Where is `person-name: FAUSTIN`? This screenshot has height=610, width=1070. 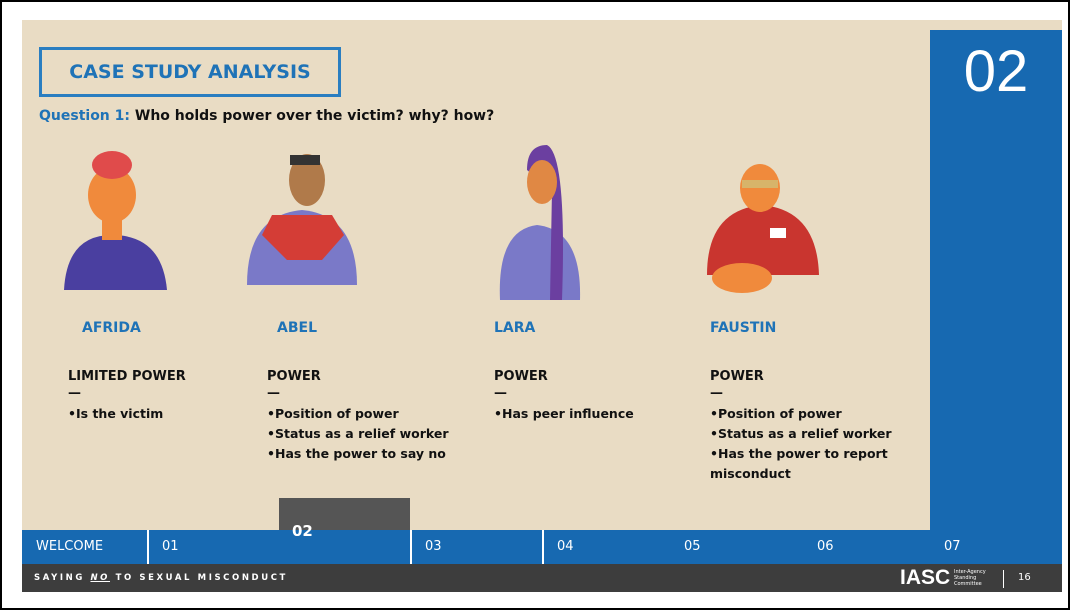
person-name: FAUSTIN is located at coordinates (743, 328).